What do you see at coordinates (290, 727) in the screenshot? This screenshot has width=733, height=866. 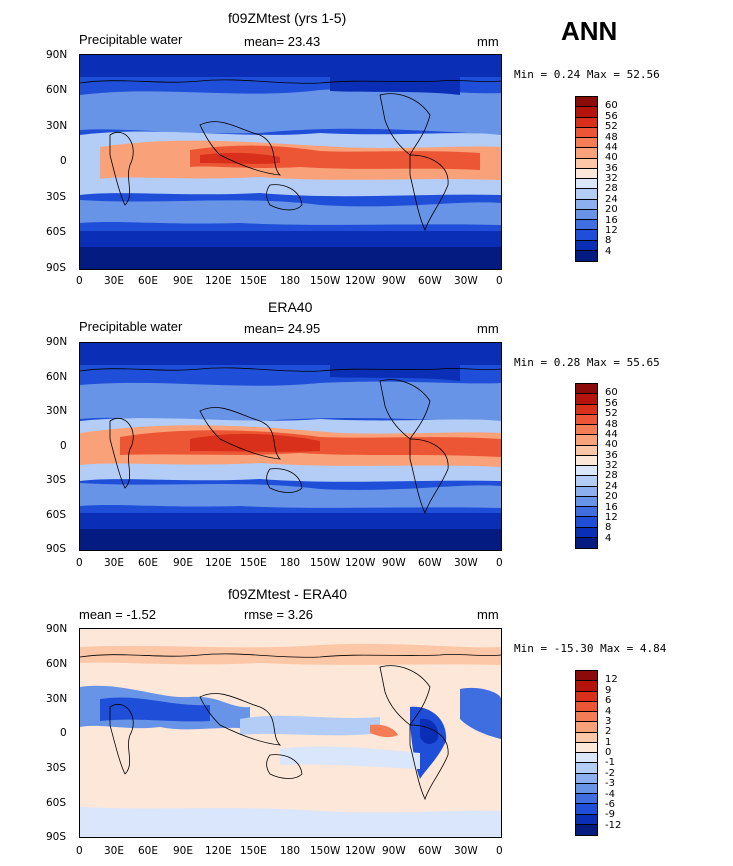 I see `coastlines` at bounding box center [290, 727].